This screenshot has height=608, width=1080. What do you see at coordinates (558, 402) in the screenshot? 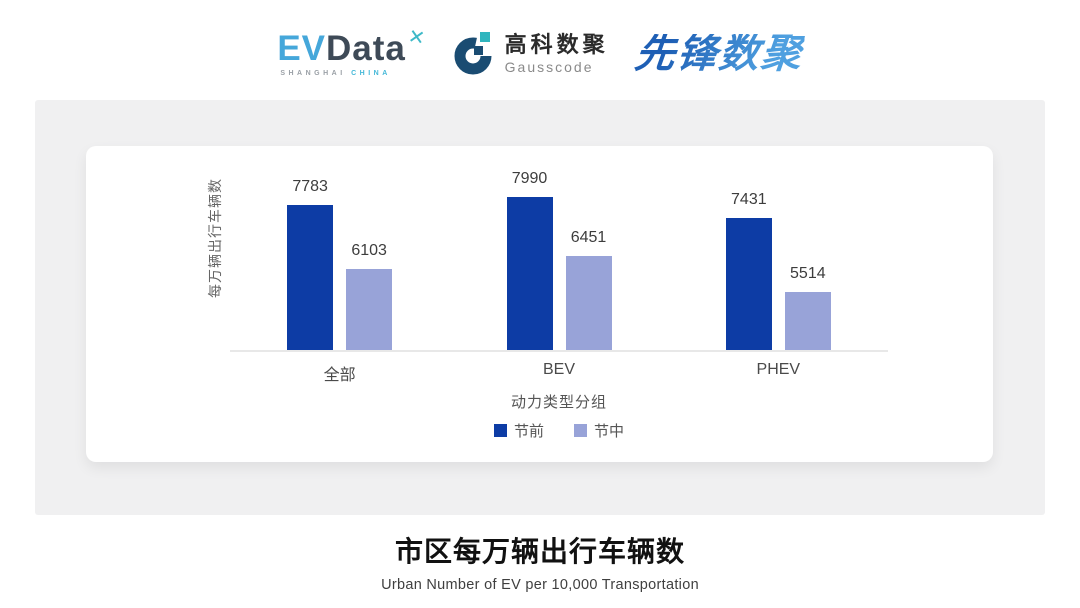
I see `x-axis-title: 动力类型分组` at bounding box center [558, 402].